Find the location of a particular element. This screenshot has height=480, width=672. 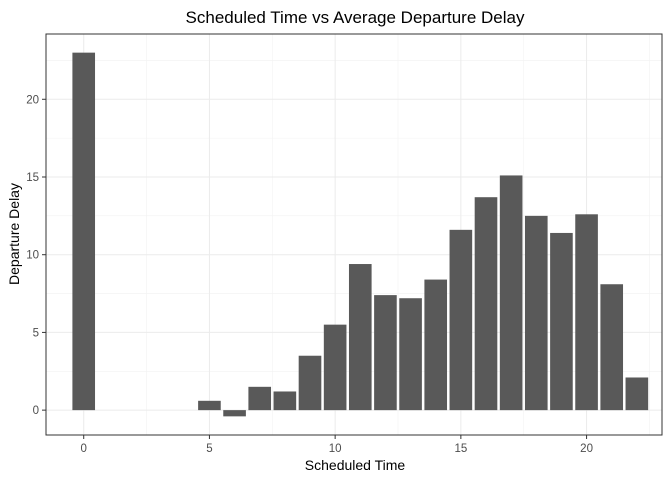

y-axis: 0 5 10 15 20 is located at coordinates (36, 255).